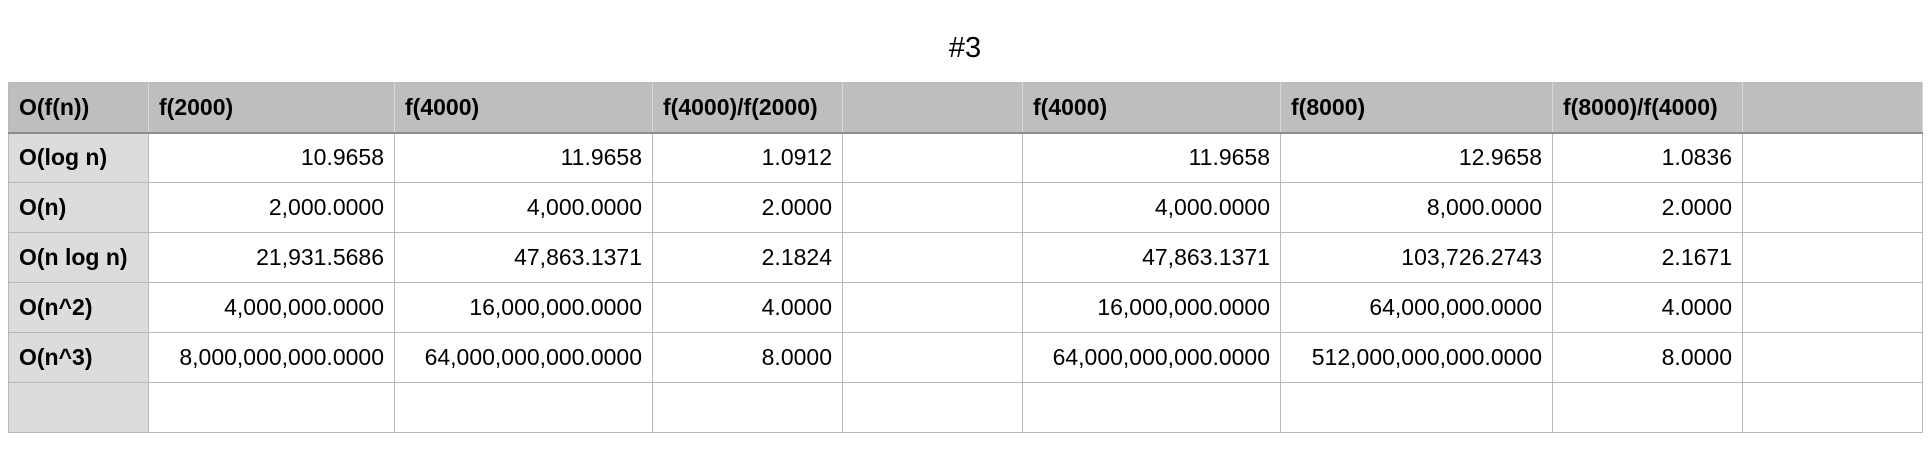 This screenshot has height=464, width=1930. Describe the element at coordinates (78, 108) in the screenshot. I see `header-cell-complexity: O(f(n))` at that location.